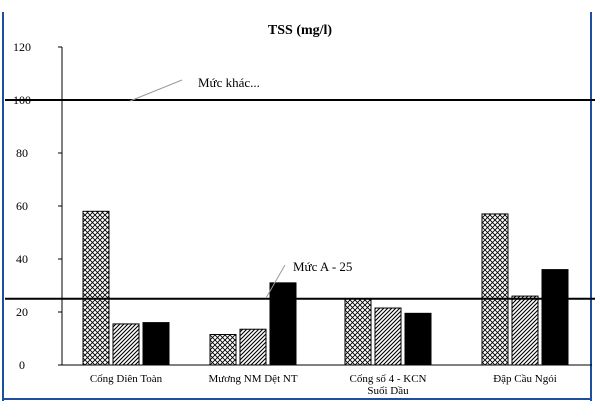 The image size is (595, 401). What do you see at coordinates (525, 379) in the screenshot?
I see `x-category-label: Đập Cầu Ngói` at bounding box center [525, 379].